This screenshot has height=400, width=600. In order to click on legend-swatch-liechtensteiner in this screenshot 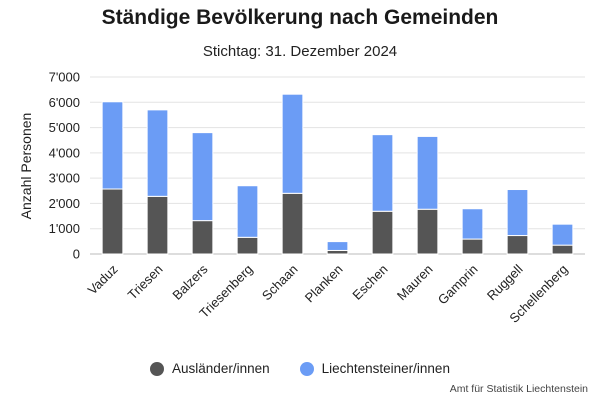, I will do `click(306, 368)`.